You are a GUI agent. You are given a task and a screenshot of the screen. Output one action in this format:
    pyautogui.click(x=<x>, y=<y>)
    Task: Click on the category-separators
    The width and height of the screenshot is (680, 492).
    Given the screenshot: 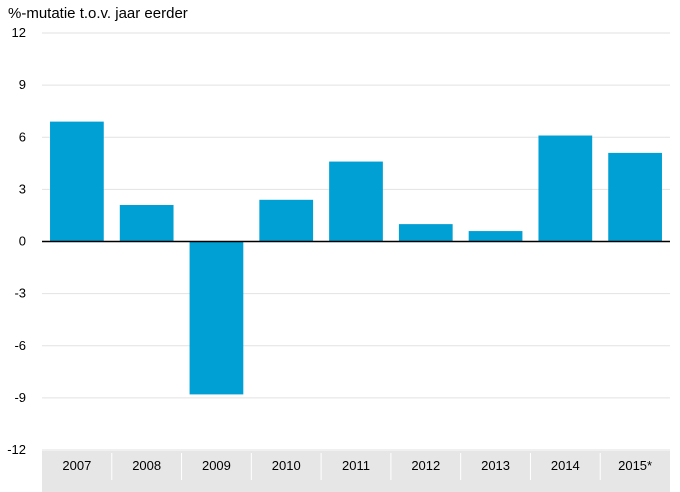 What is the action you would take?
    pyautogui.click(x=356, y=466)
    